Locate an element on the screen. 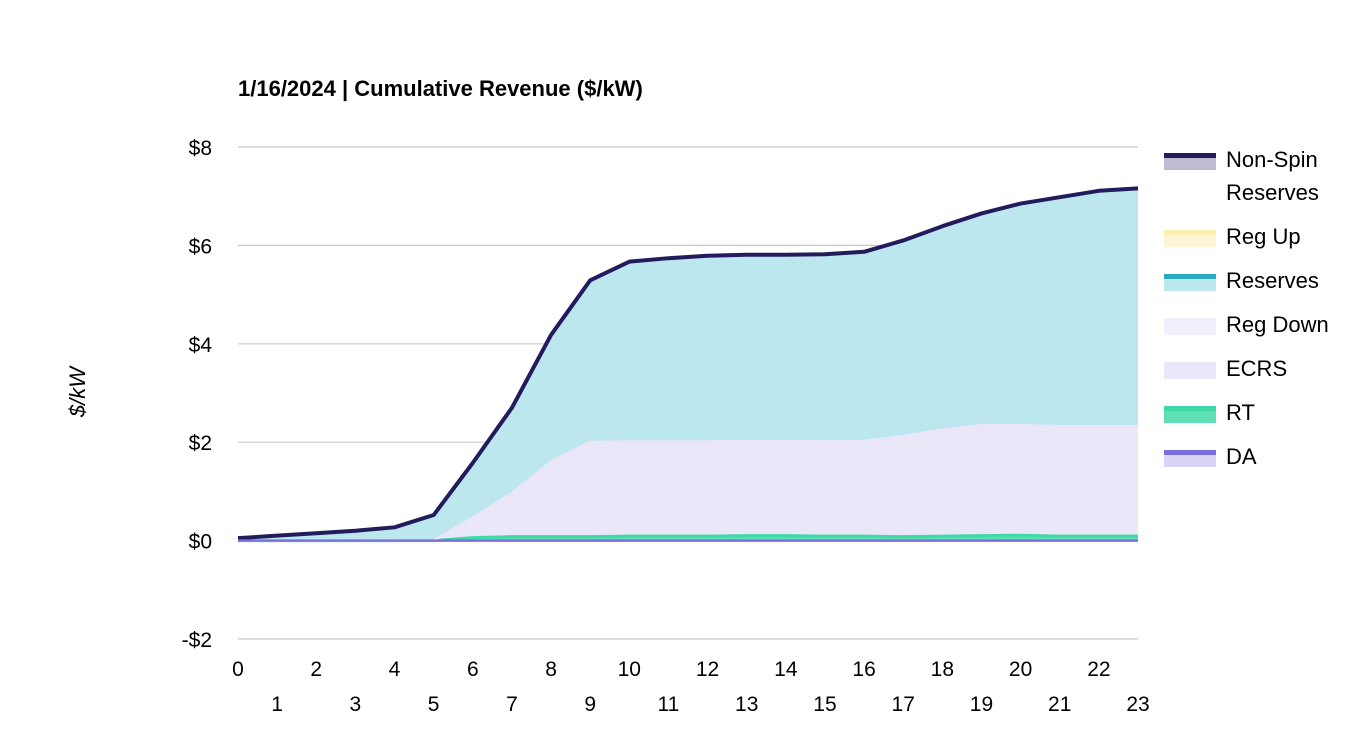 The image size is (1370, 746). x-tick-label: 23 is located at coordinates (1137, 704).